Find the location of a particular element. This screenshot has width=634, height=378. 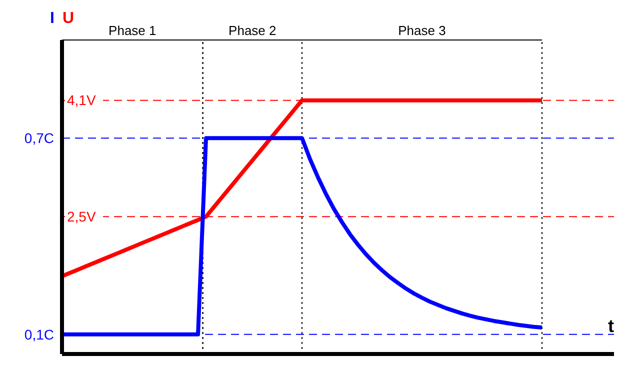

y2-tick-label: 2,5V is located at coordinates (81, 216).